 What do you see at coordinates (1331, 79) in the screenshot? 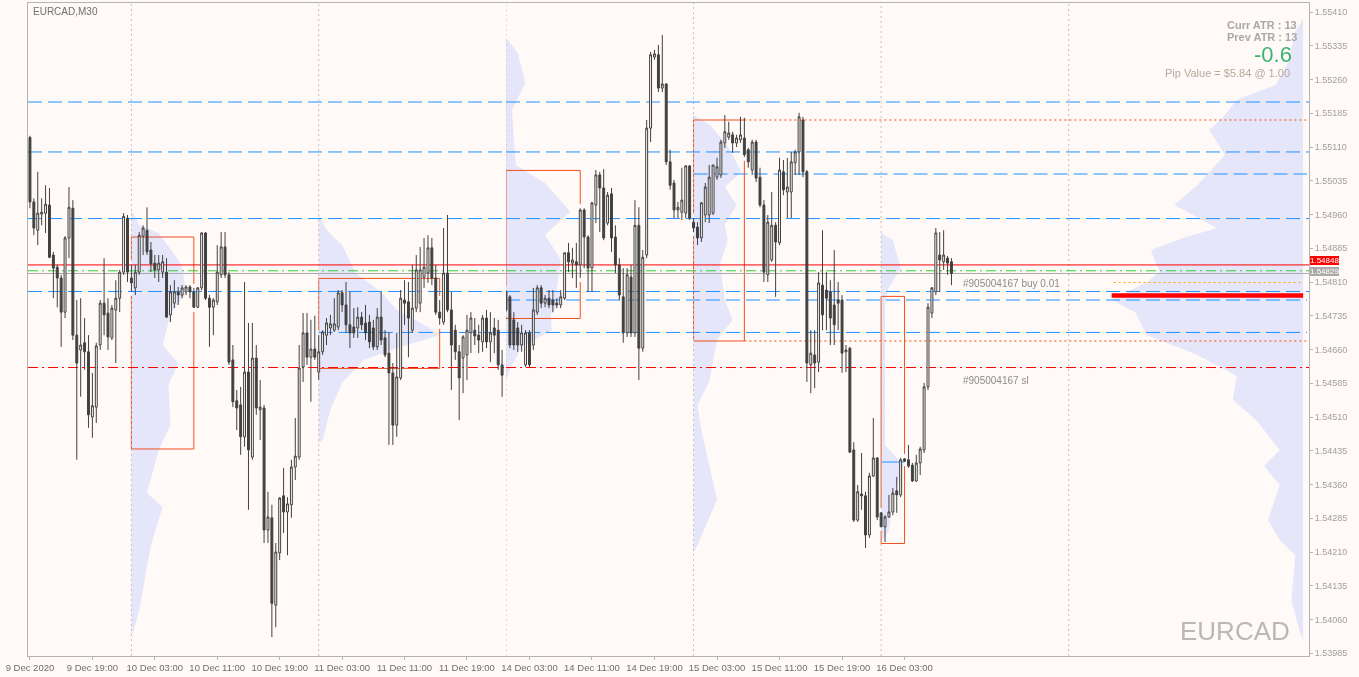
I see `y-tick-label: 1.55260` at bounding box center [1331, 79].